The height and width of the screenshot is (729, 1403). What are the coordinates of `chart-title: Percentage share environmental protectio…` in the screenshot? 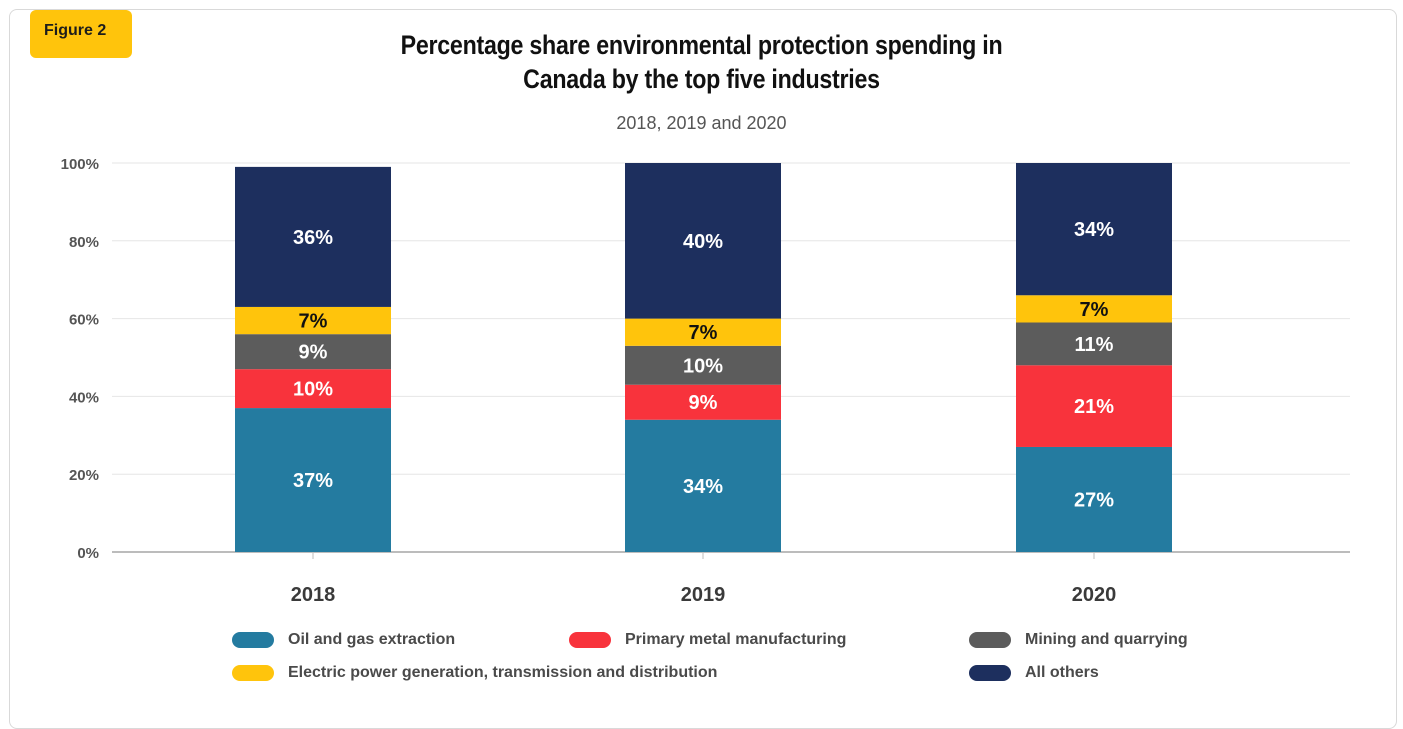 It's located at (701, 62).